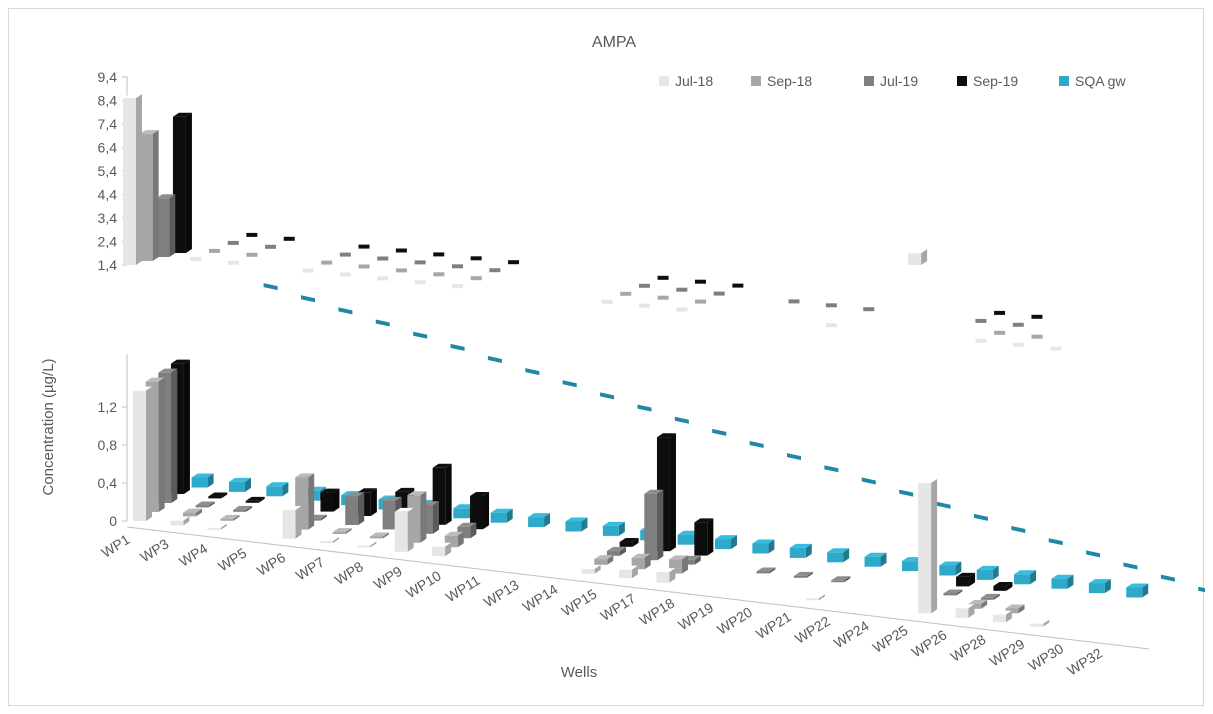  Describe the element at coordinates (232, 560) in the screenshot. I see `x-tick-label: WP5` at that location.